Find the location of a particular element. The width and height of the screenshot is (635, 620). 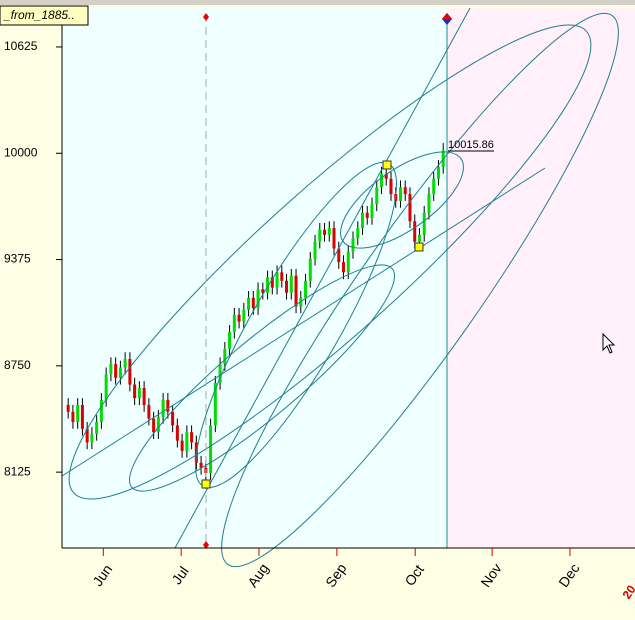

y-tick-label: 9375 is located at coordinates (17, 259).